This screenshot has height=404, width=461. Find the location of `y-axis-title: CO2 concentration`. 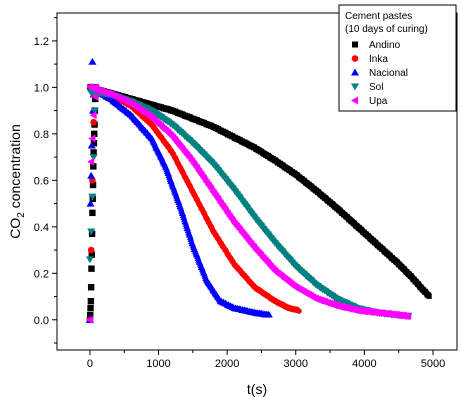

y-axis-title: CO2 concentration is located at coordinates (17, 181).